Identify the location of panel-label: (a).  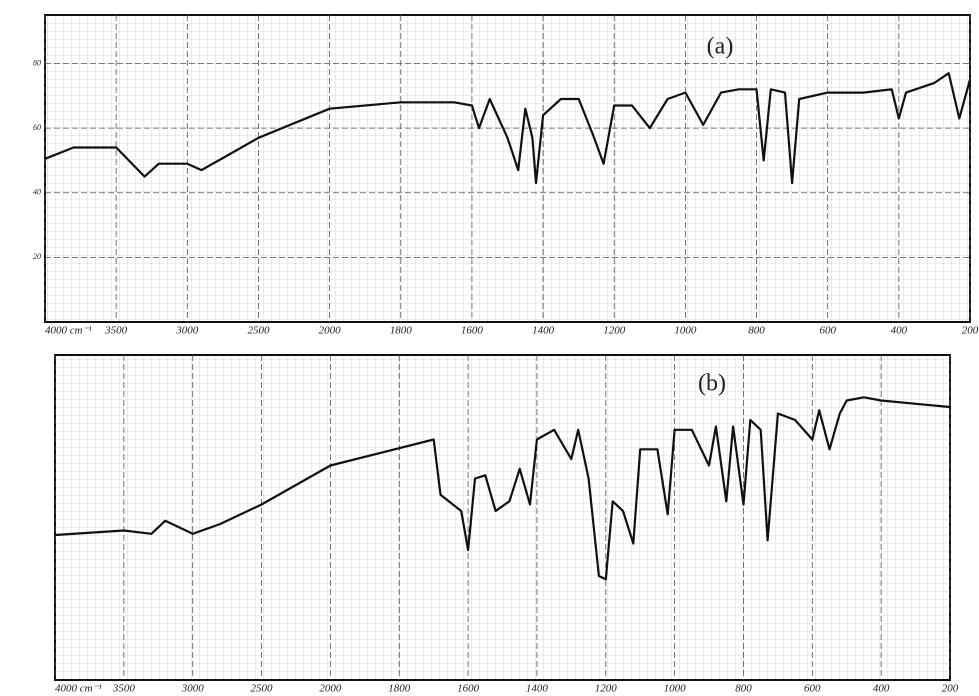
(720, 47).